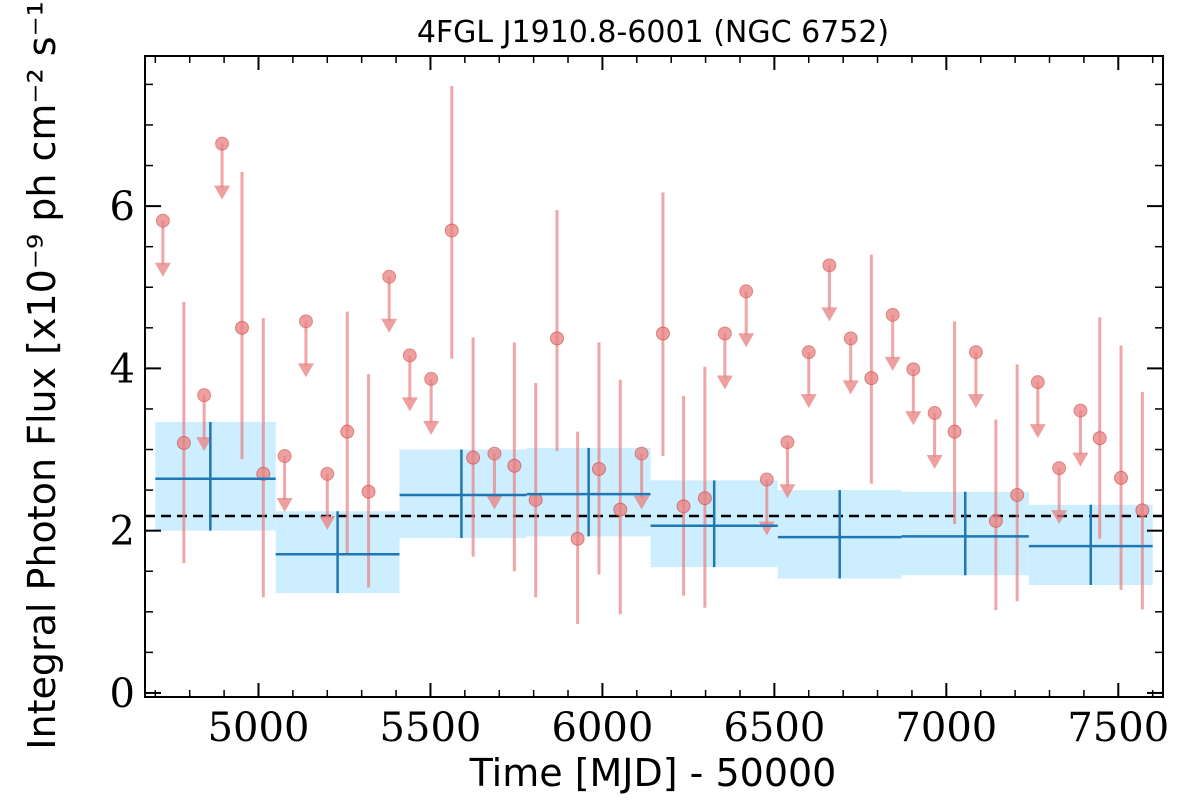 This screenshot has width=1200, height=800. Describe the element at coordinates (42, 375) in the screenshot. I see `y-axis-label: Integral Photon Flux [x10⁻⁹ ph cm⁻² s⁻¹]` at that location.